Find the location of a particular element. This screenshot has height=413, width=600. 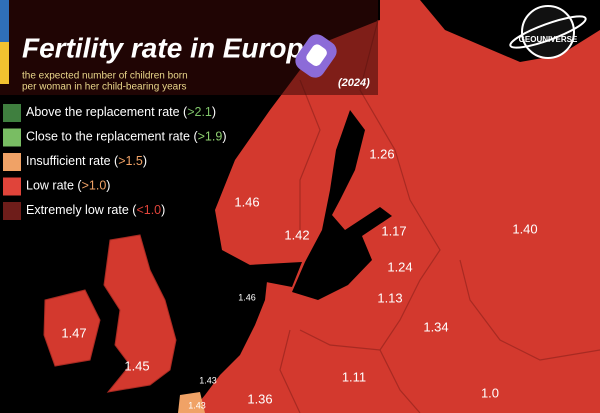

france is located at coordinates (191, 402).